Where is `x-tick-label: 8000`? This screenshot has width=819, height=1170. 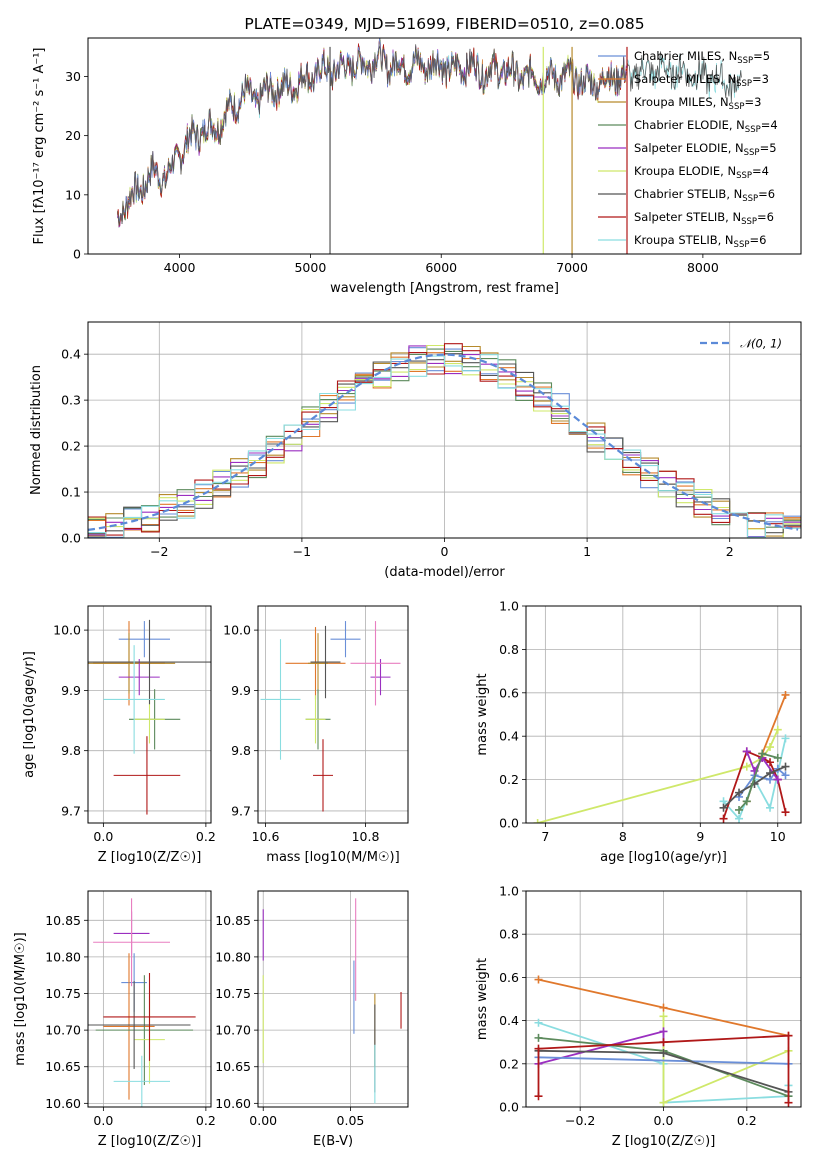
x-tick-label: 8000 is located at coordinates (703, 267).